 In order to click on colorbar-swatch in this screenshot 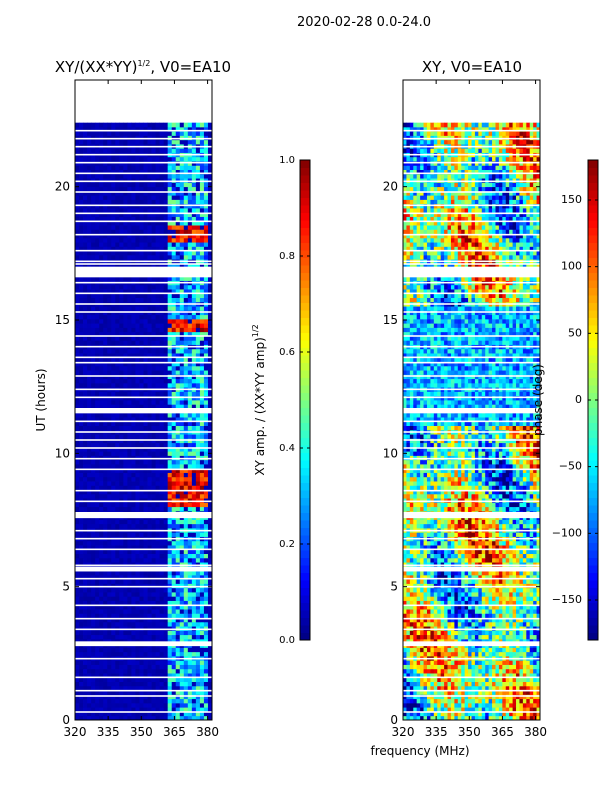, I will do `click(305, 494)`.